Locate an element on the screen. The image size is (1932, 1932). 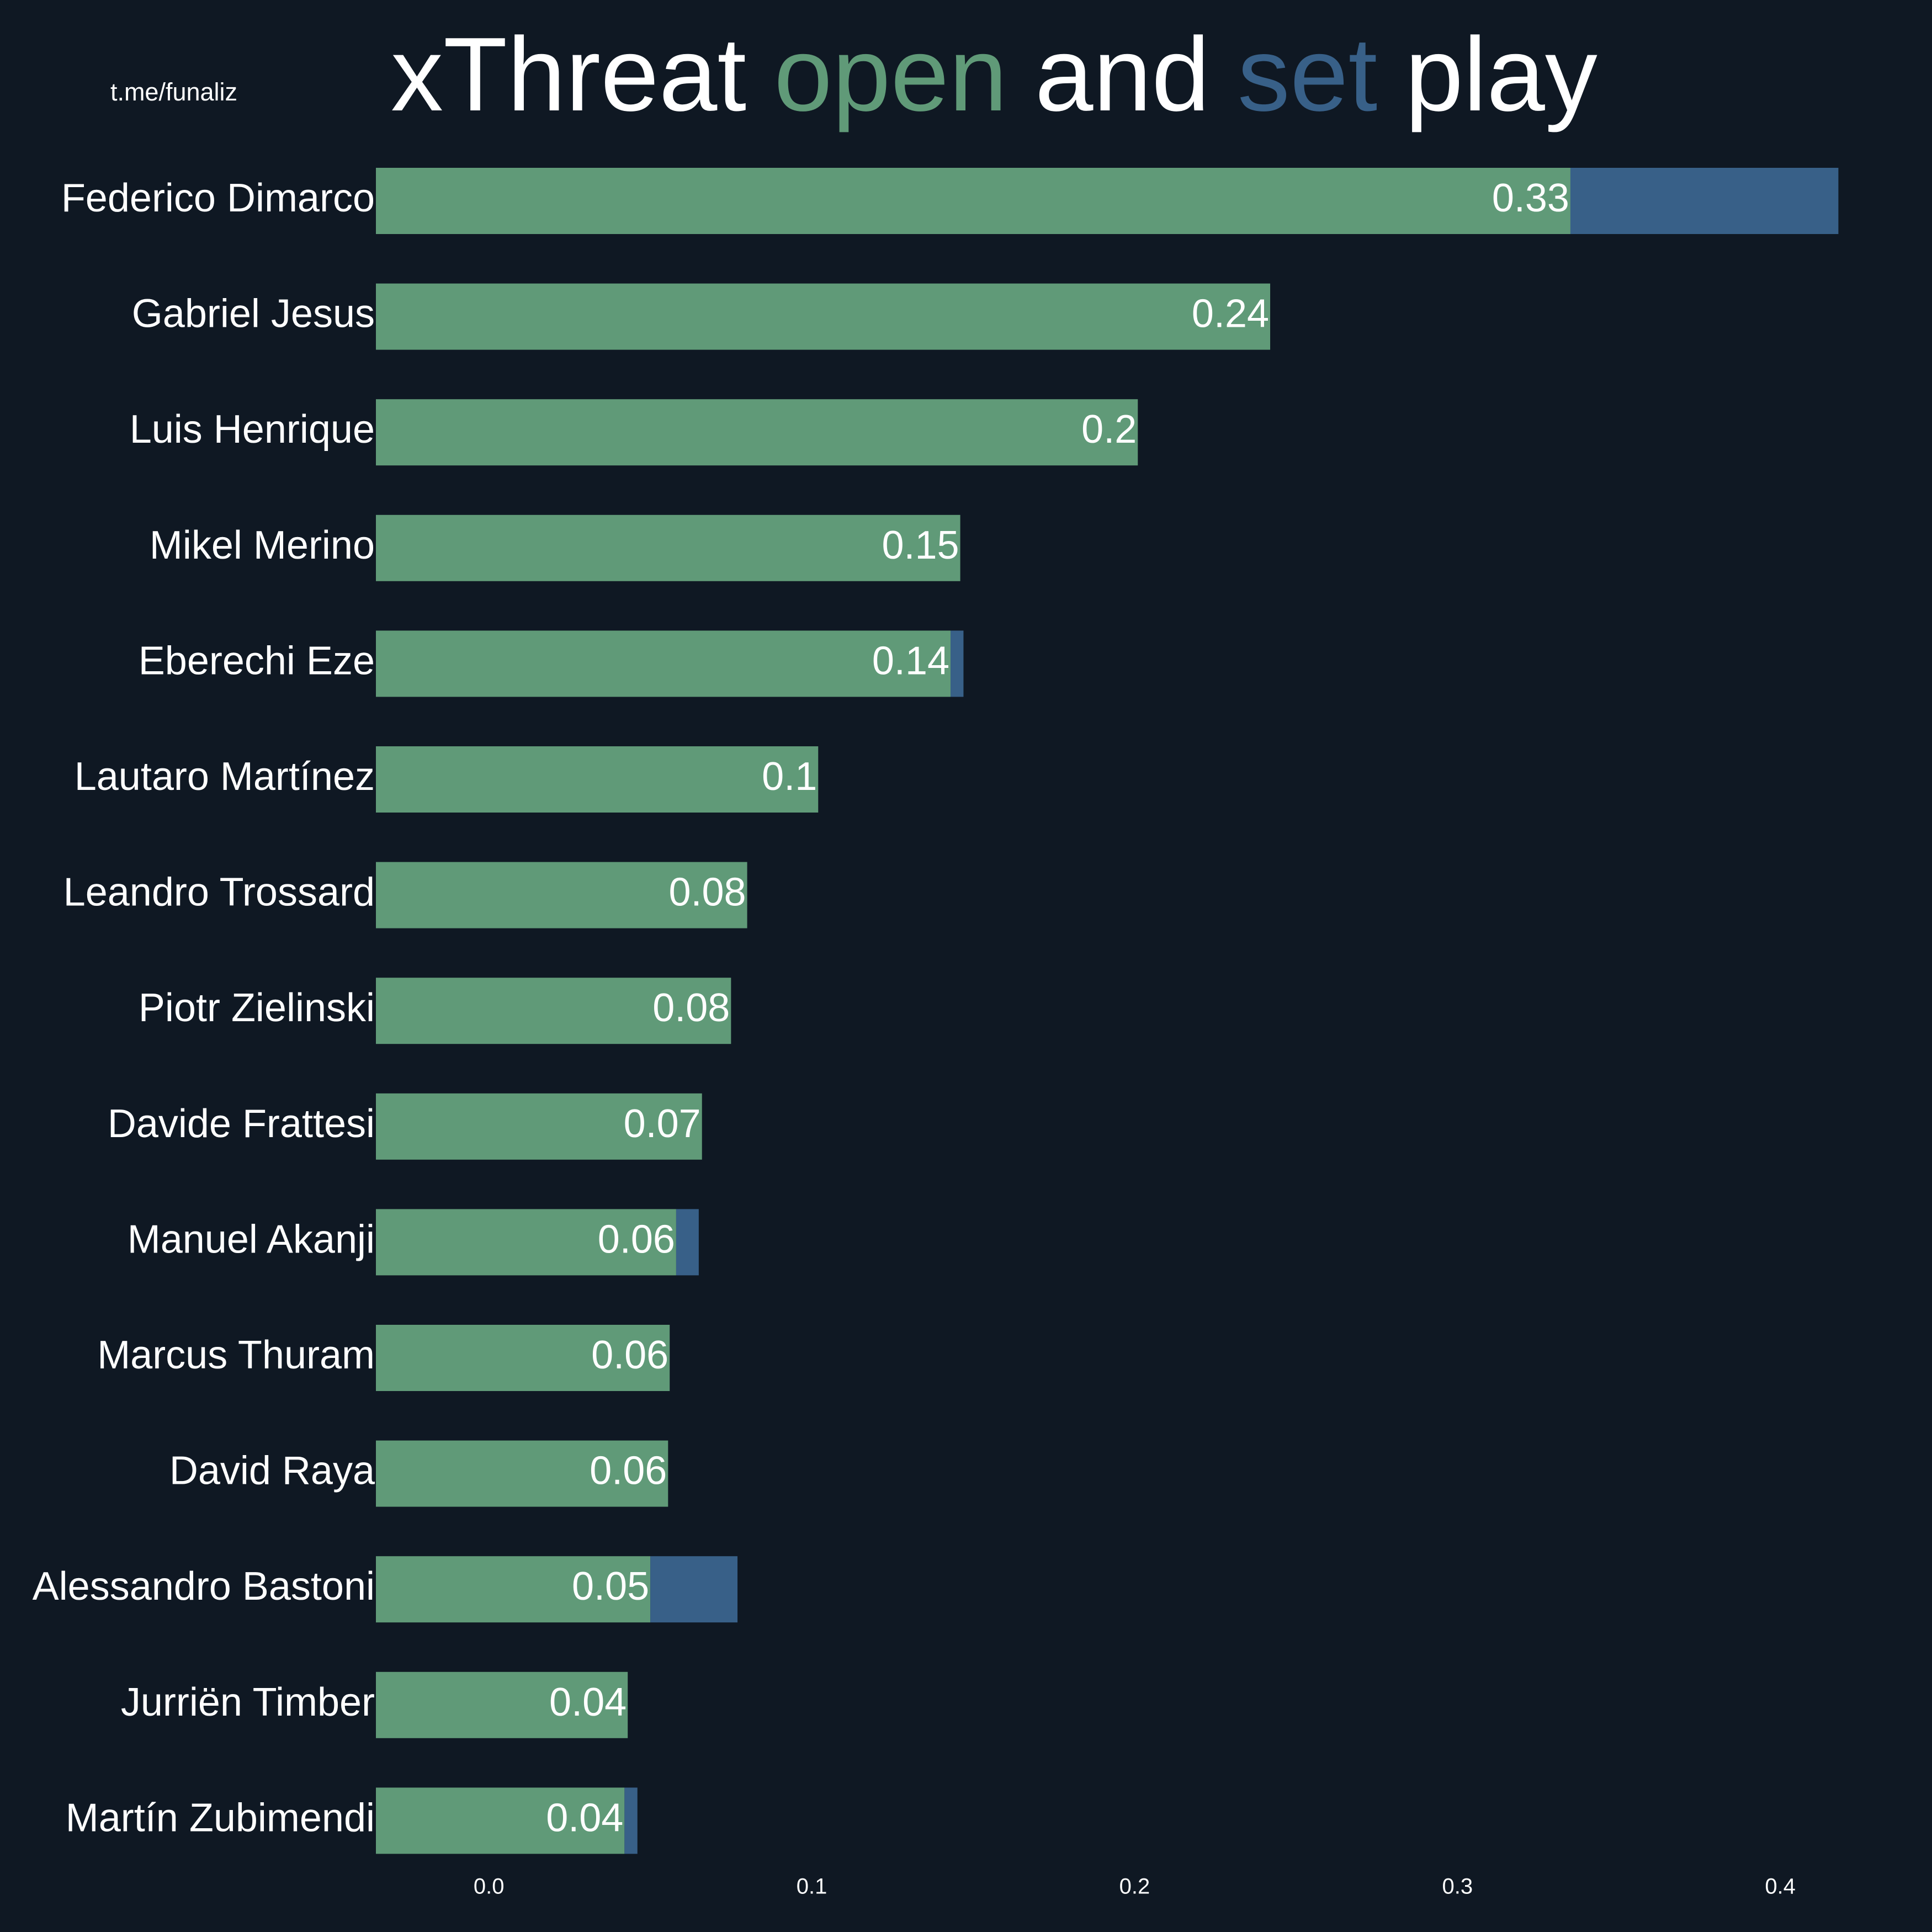
chart-title: xThreat open and set play is located at coordinates (994, 75).